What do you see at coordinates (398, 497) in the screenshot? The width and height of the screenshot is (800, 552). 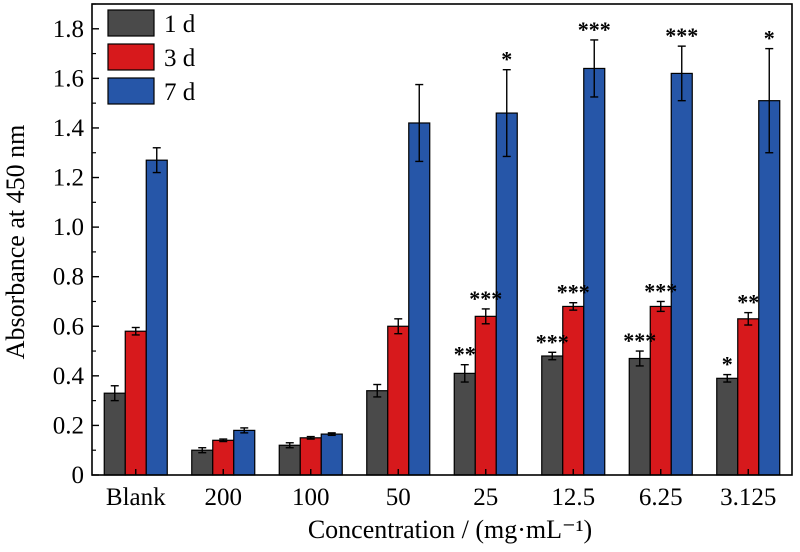 I see `x-tick-label: 50` at bounding box center [398, 497].